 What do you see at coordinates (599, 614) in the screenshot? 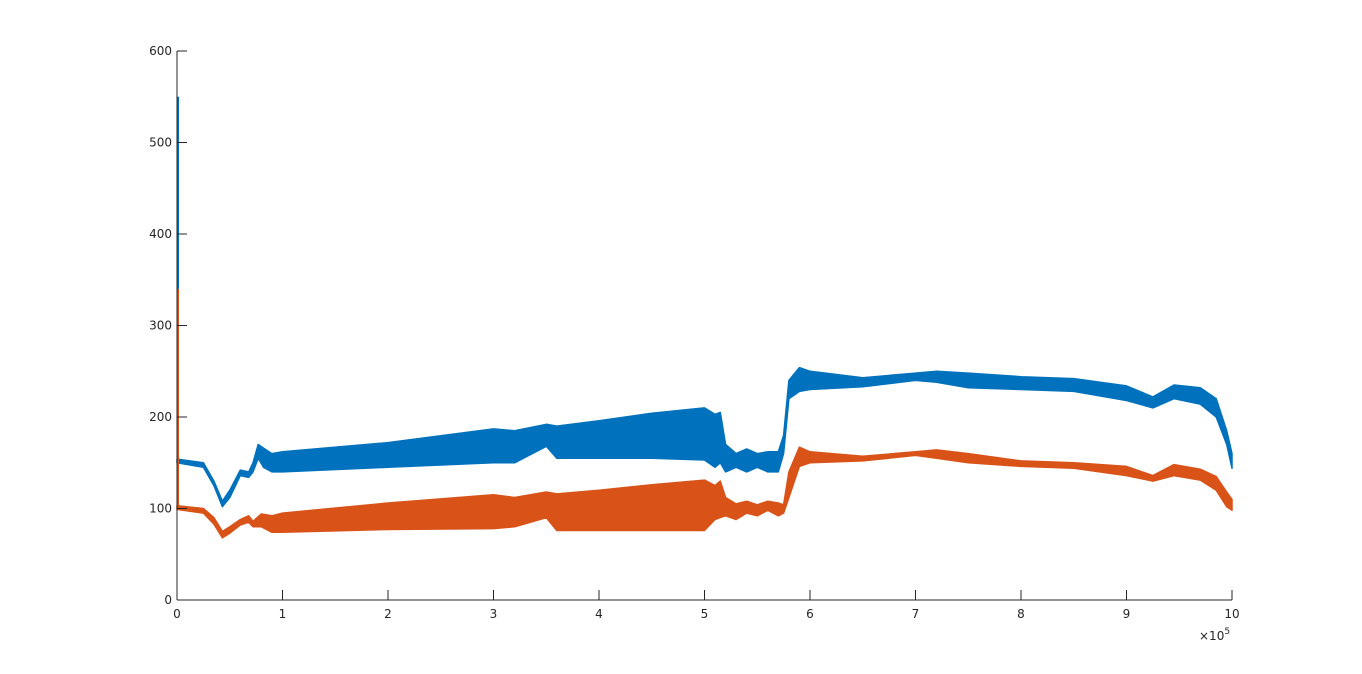
I see `x-tick-label: 4` at bounding box center [599, 614].